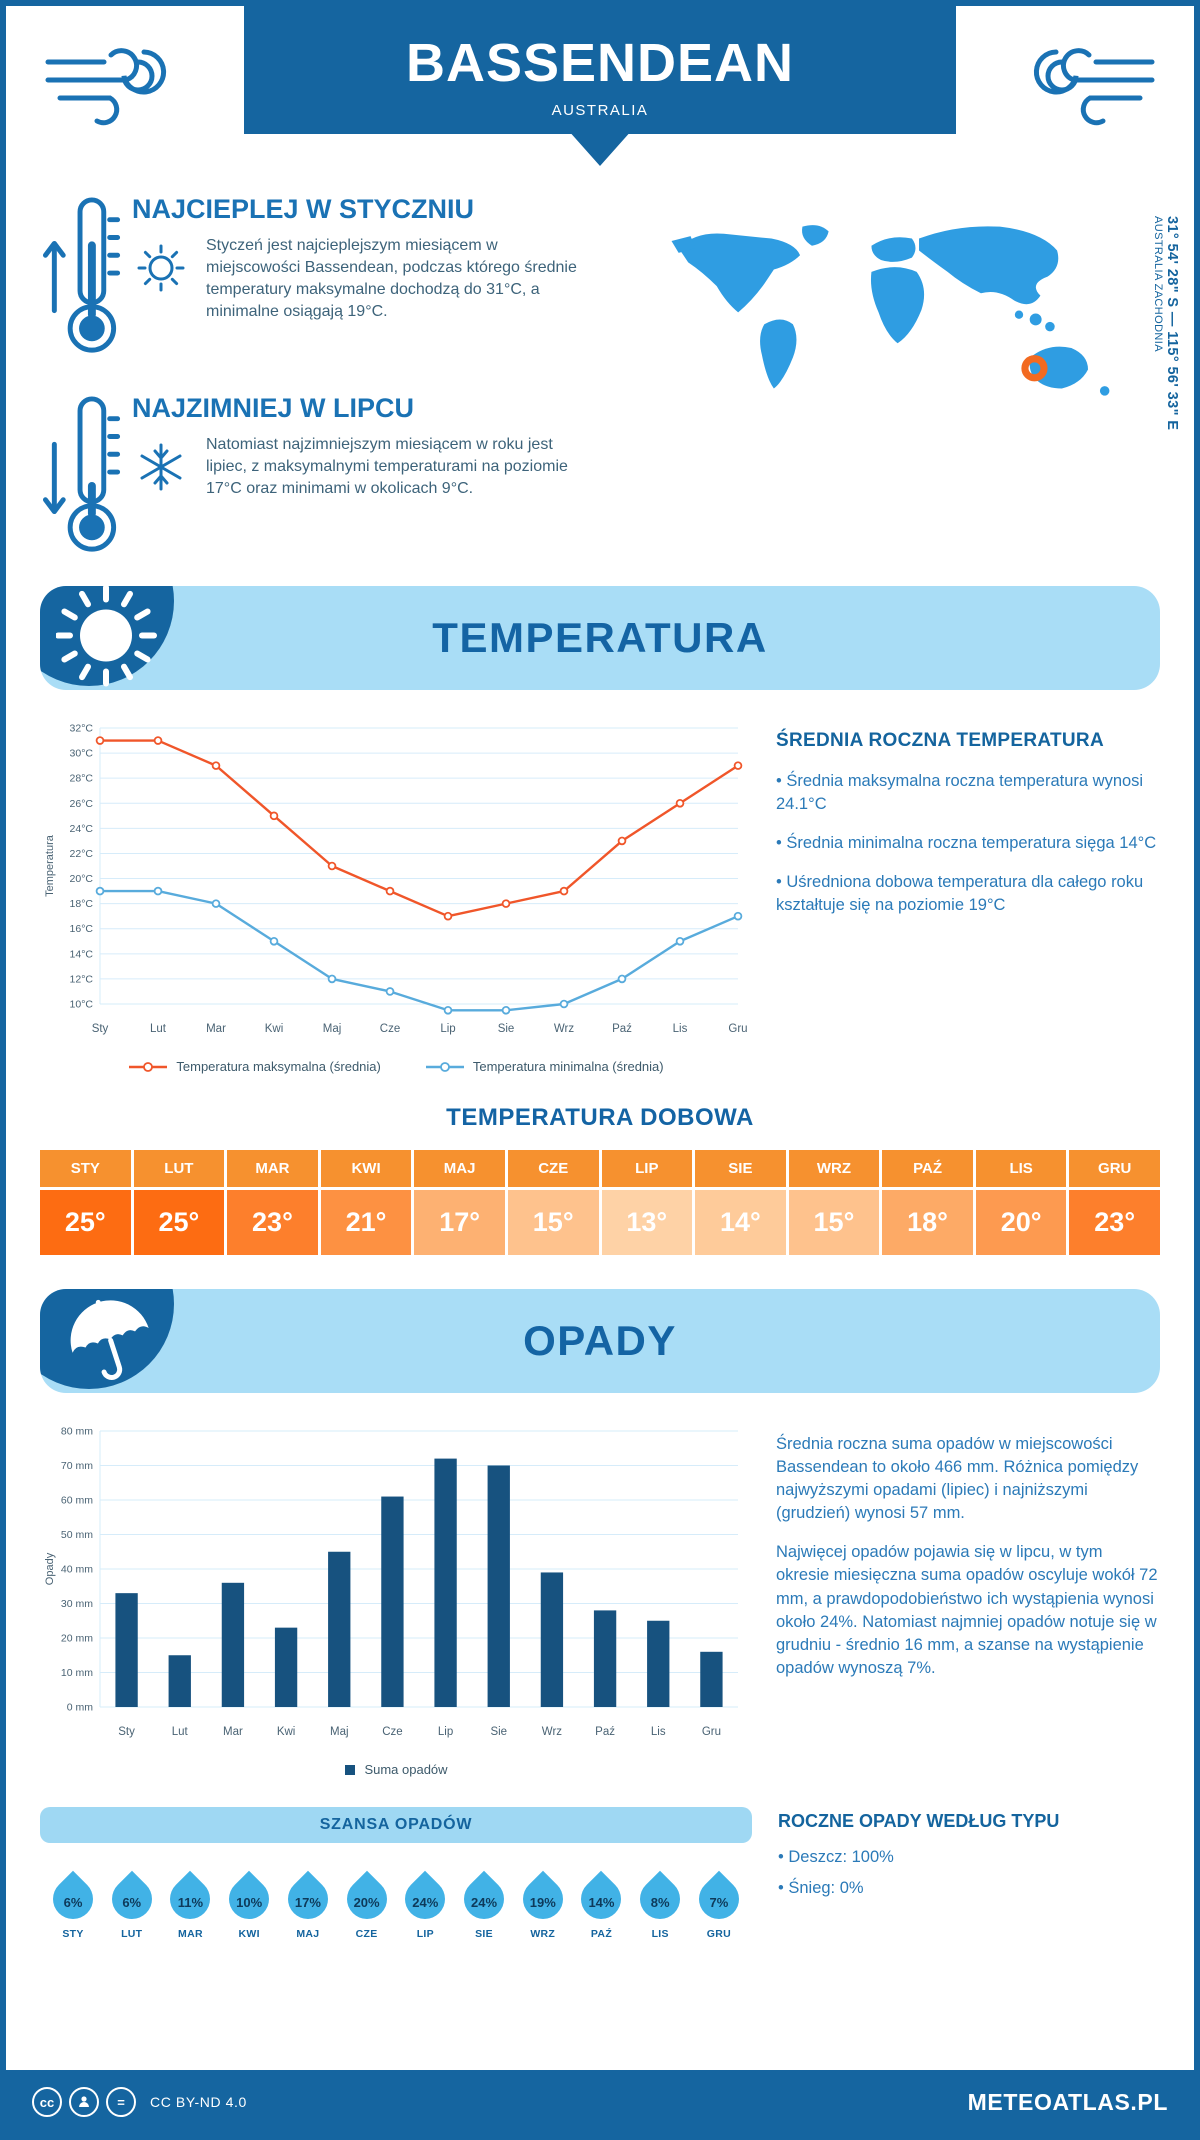 The height and width of the screenshot is (2140, 1200). I want to click on svg-text: 16°C, so click(82, 929).